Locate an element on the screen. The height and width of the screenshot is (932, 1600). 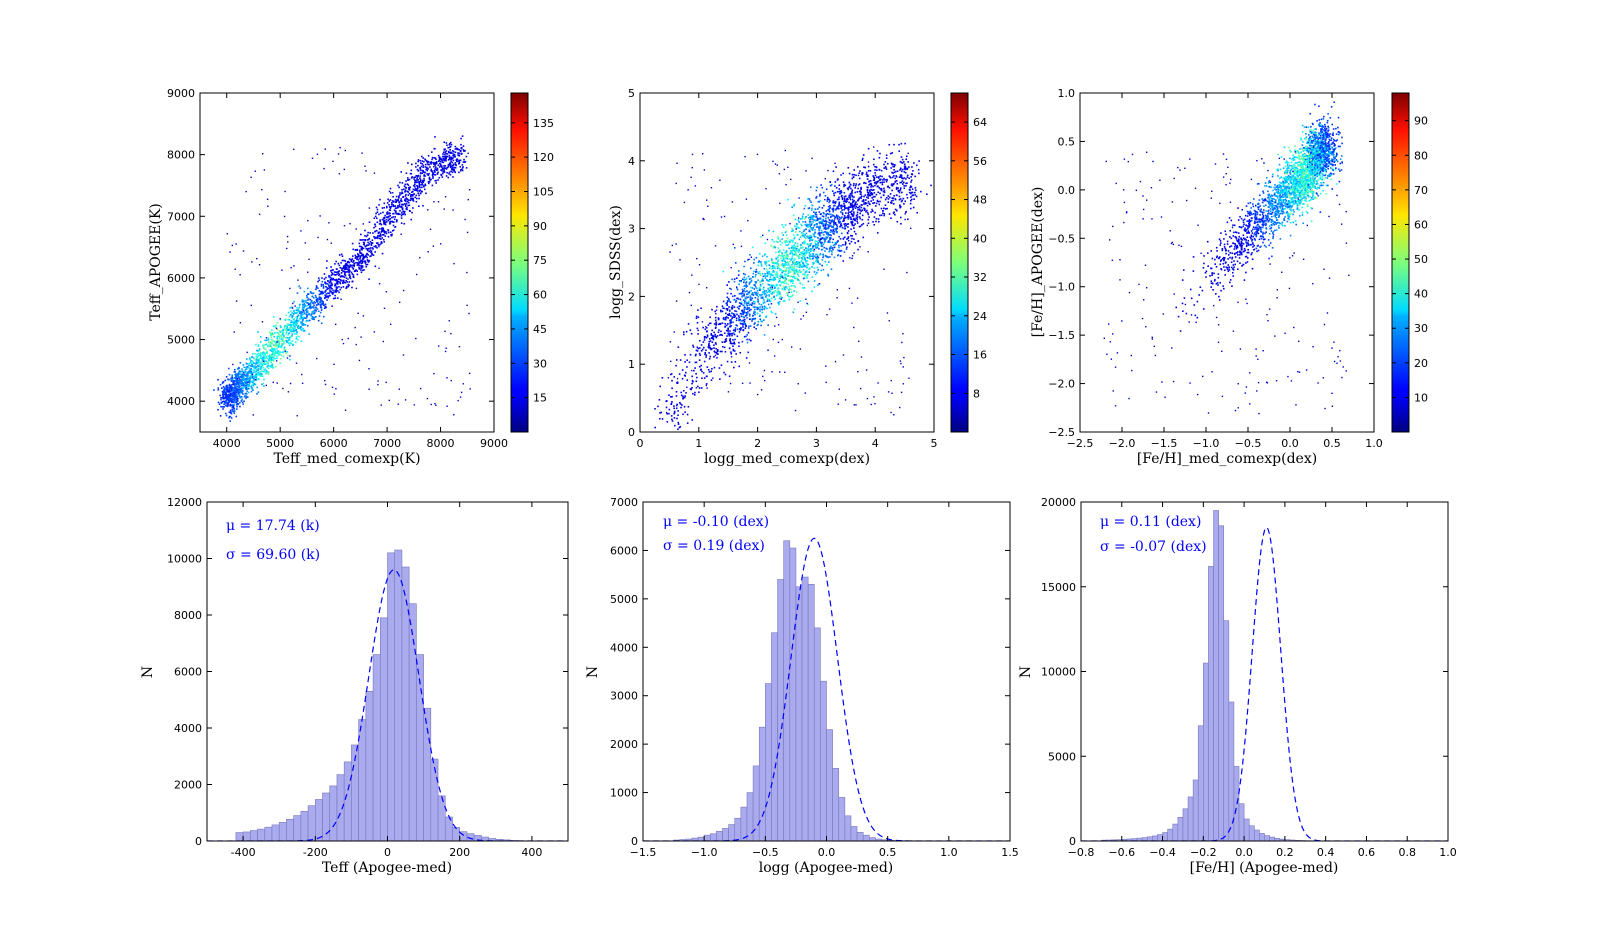
colorbar-tick-label: 15 is located at coordinates (540, 398).